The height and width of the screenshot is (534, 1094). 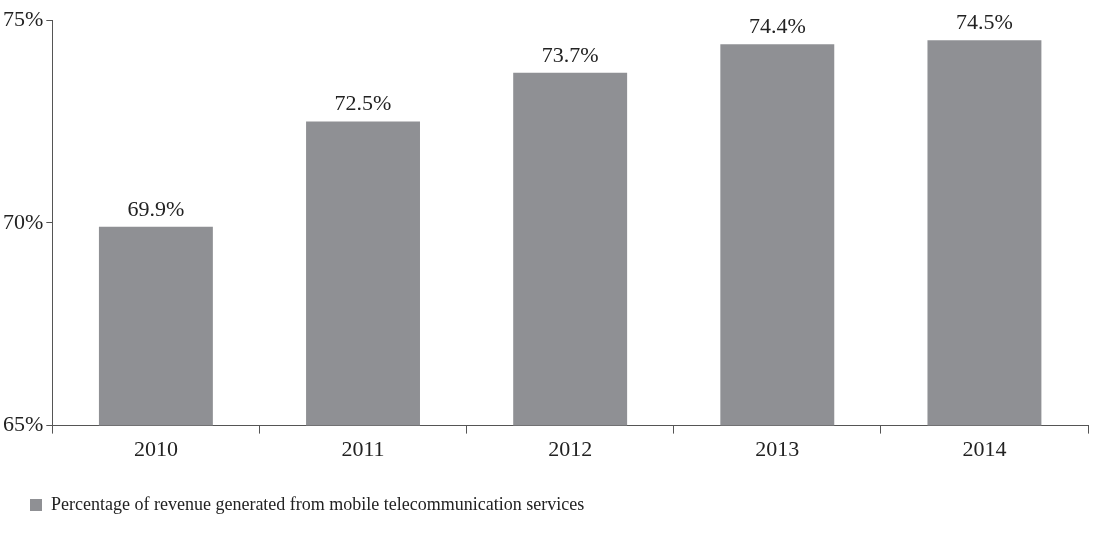 I want to click on y-tick-label: 75%, so click(x=23, y=18).